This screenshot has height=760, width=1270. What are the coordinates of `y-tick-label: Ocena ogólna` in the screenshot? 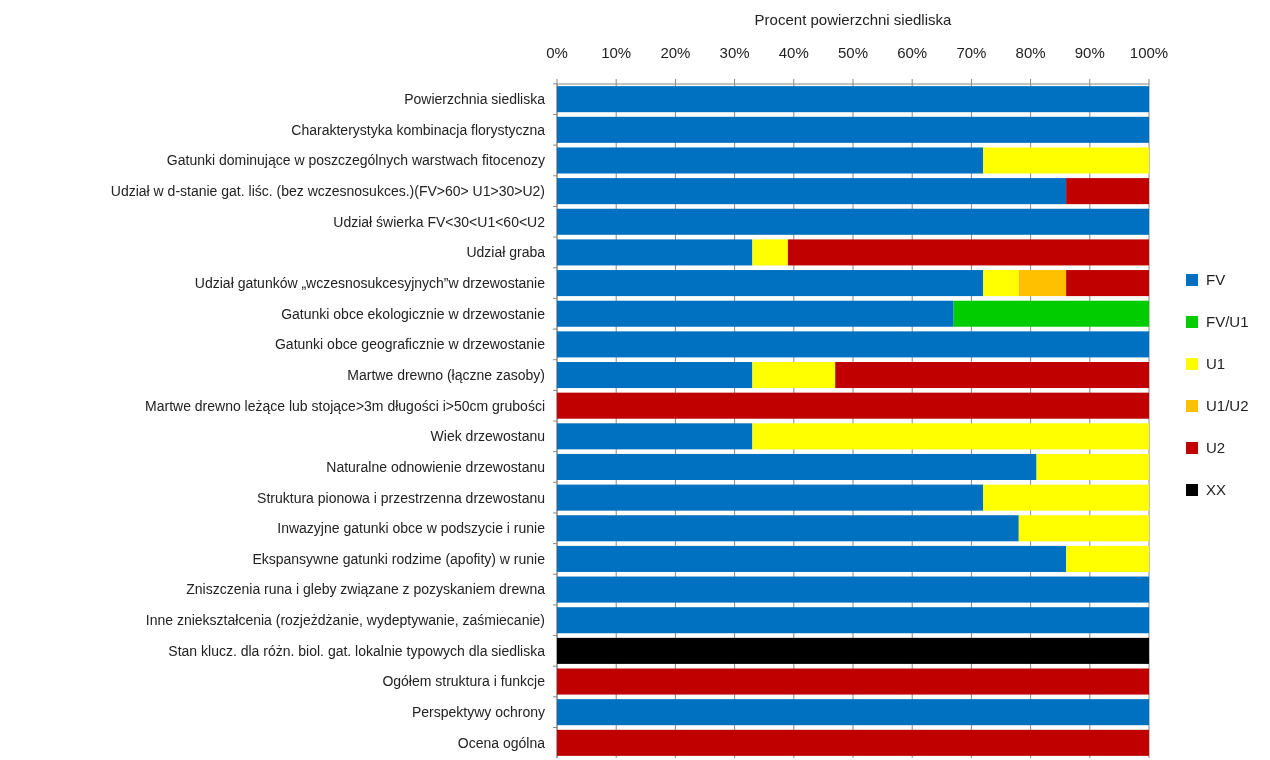 It's located at (501, 742).